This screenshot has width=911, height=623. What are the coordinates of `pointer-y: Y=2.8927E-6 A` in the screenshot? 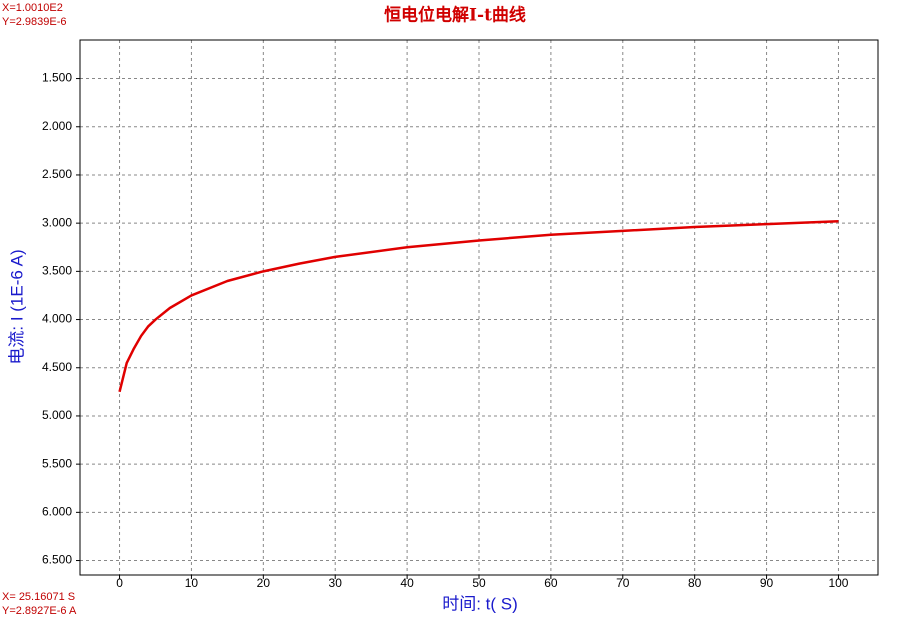 It's located at (39, 611).